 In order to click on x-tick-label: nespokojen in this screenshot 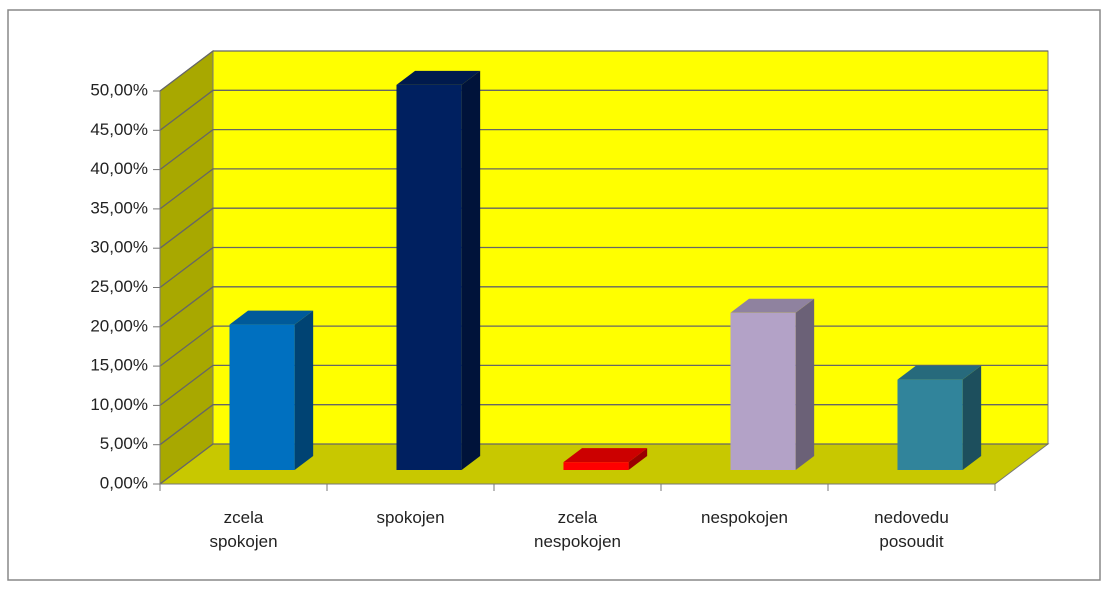, I will do `click(744, 517)`.